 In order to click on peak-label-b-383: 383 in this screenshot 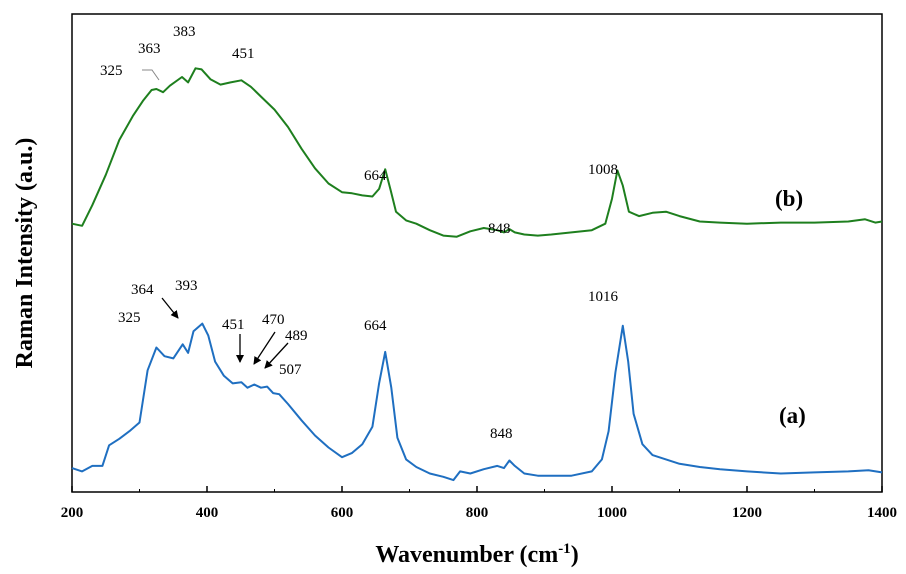, I will do `click(184, 32)`.